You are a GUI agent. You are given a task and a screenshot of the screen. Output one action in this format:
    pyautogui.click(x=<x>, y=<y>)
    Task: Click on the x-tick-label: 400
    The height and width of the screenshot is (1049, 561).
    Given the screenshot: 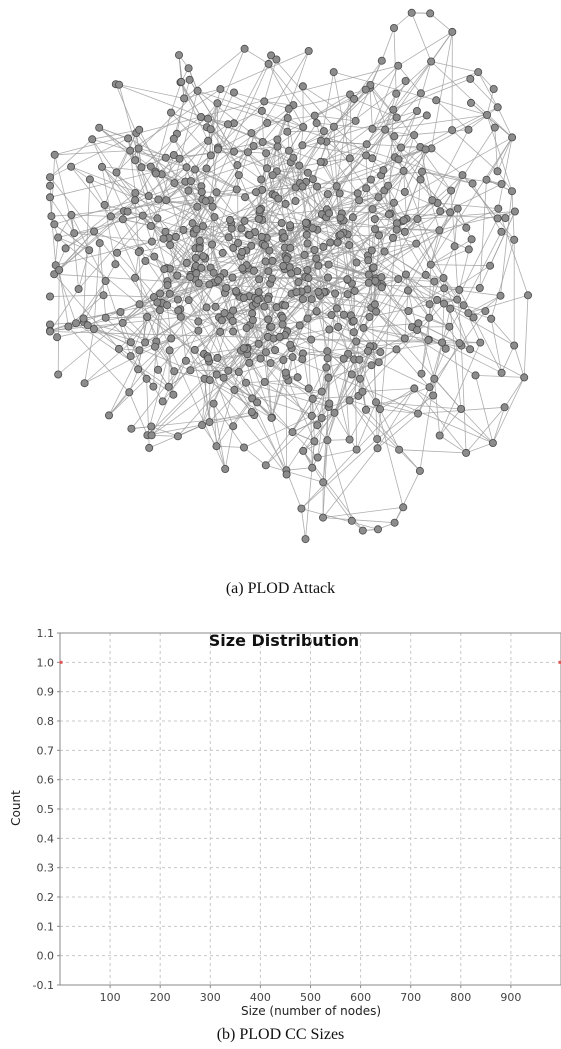 What is the action you would take?
    pyautogui.click(x=260, y=997)
    